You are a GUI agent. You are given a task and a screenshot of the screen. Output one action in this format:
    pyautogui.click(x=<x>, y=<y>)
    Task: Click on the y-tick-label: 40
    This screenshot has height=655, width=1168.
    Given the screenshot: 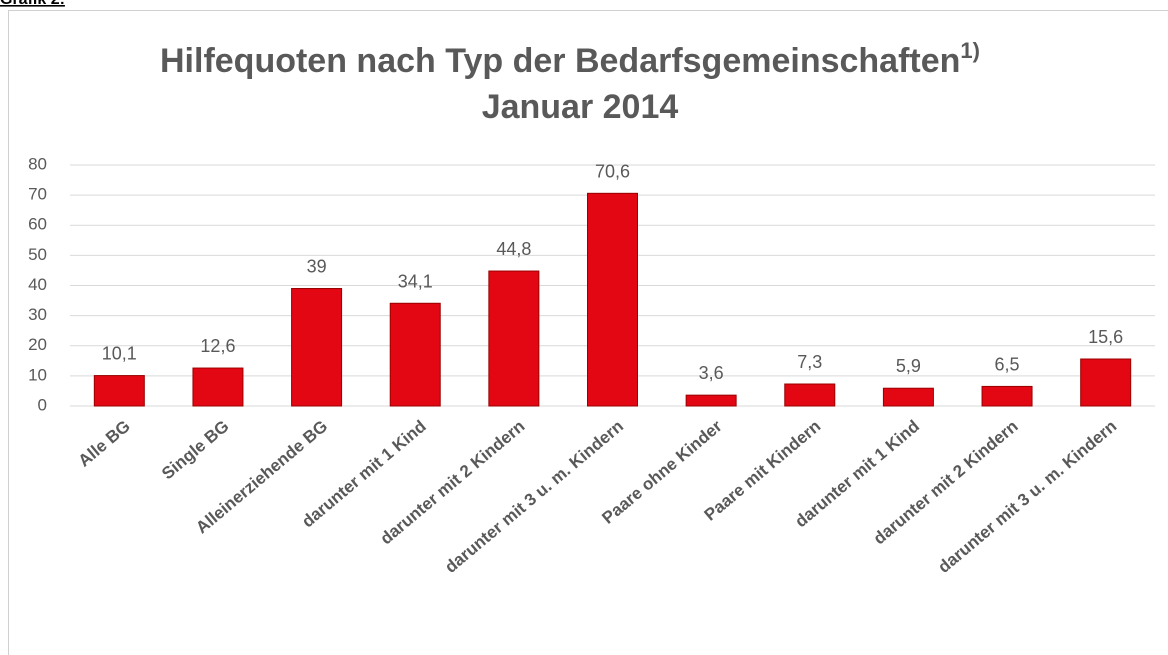 What is the action you would take?
    pyautogui.click(x=37, y=284)
    